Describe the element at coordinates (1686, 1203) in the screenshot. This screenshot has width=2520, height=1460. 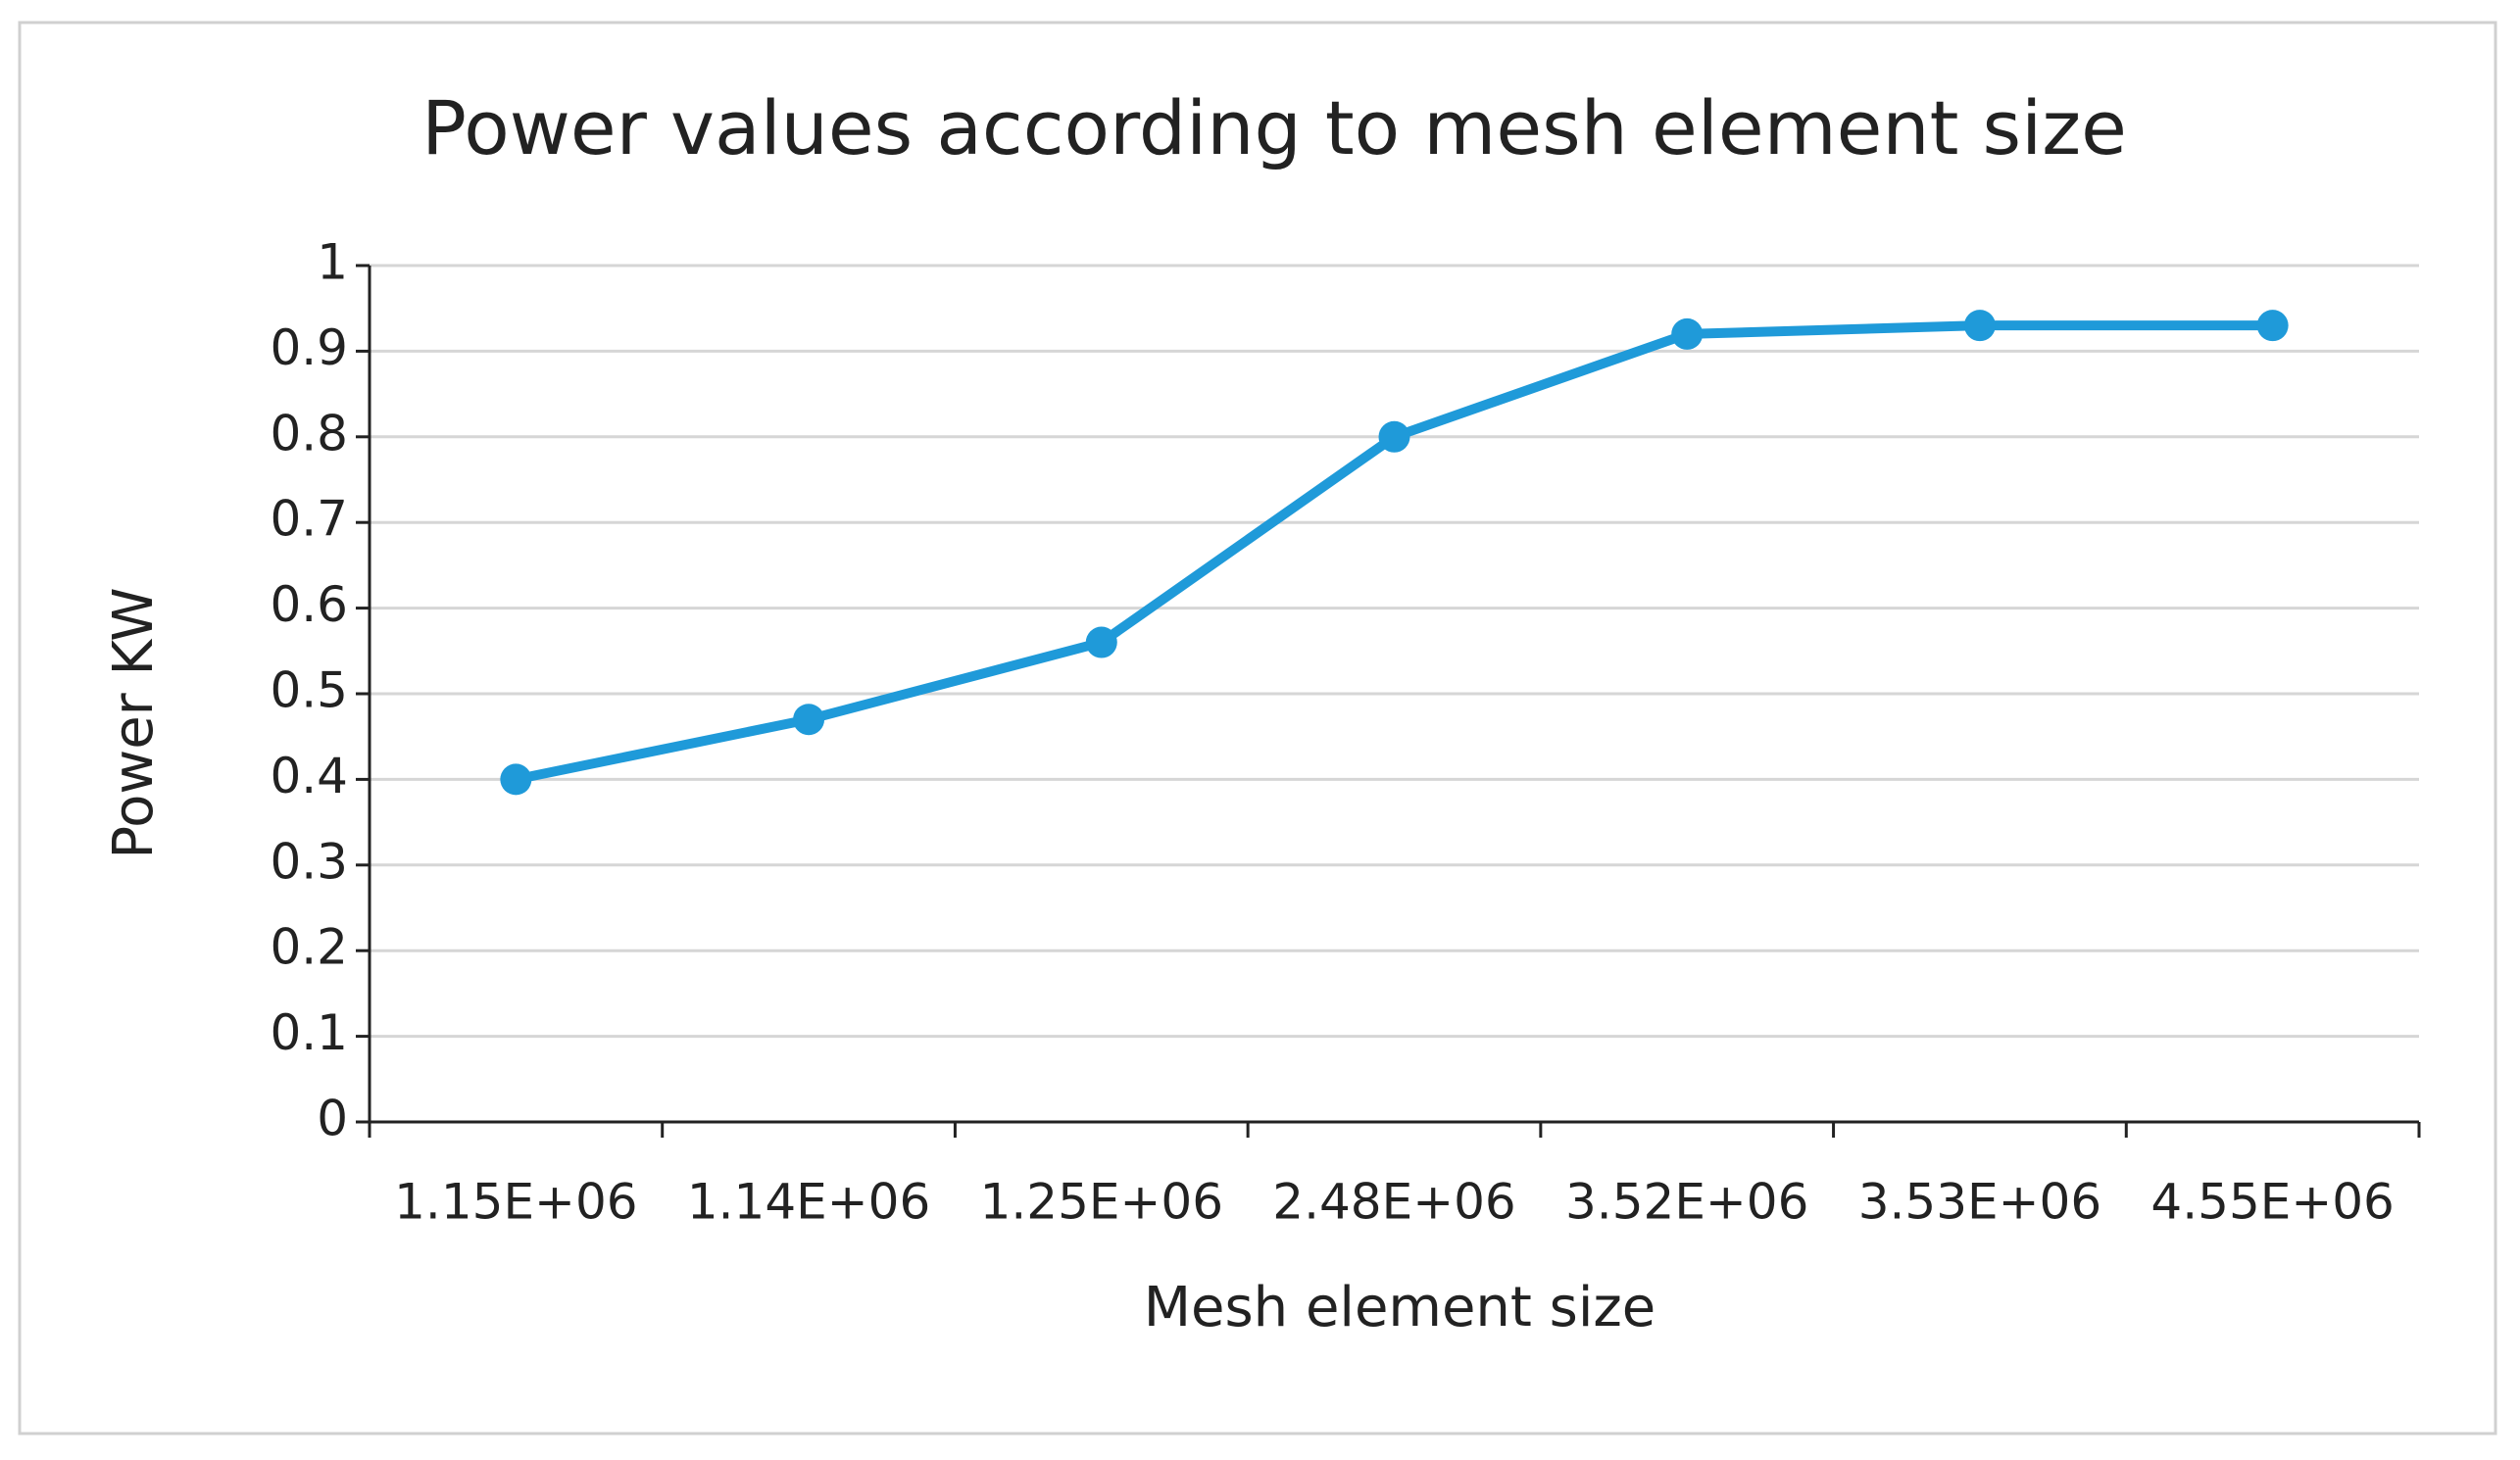
I see `x-tick-label: 3.52E+06` at that location.